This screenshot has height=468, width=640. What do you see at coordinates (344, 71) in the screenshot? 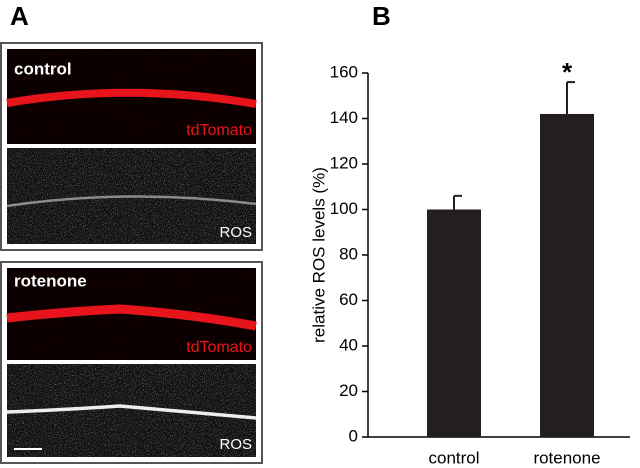
I see `y-tick-label: 160` at bounding box center [344, 71].